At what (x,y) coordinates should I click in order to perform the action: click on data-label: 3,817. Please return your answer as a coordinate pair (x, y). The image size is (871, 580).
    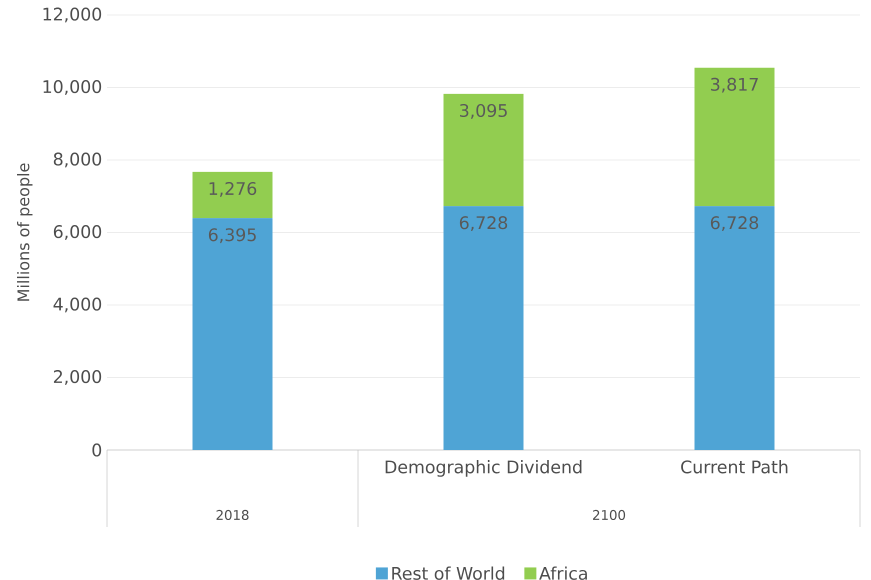
    Looking at the image, I should click on (734, 85).